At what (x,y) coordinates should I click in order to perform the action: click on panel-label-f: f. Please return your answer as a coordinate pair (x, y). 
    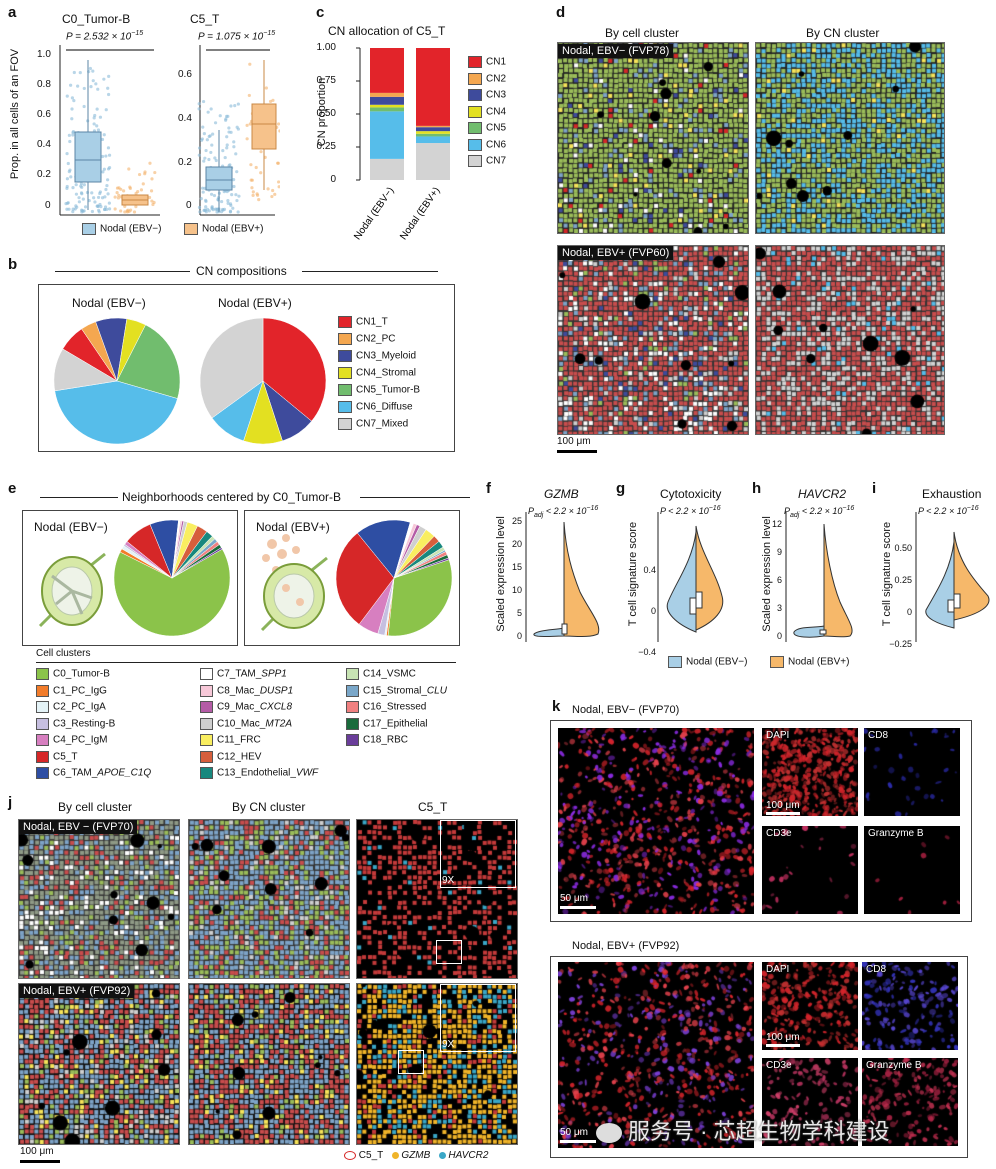
    Looking at the image, I should click on (488, 488).